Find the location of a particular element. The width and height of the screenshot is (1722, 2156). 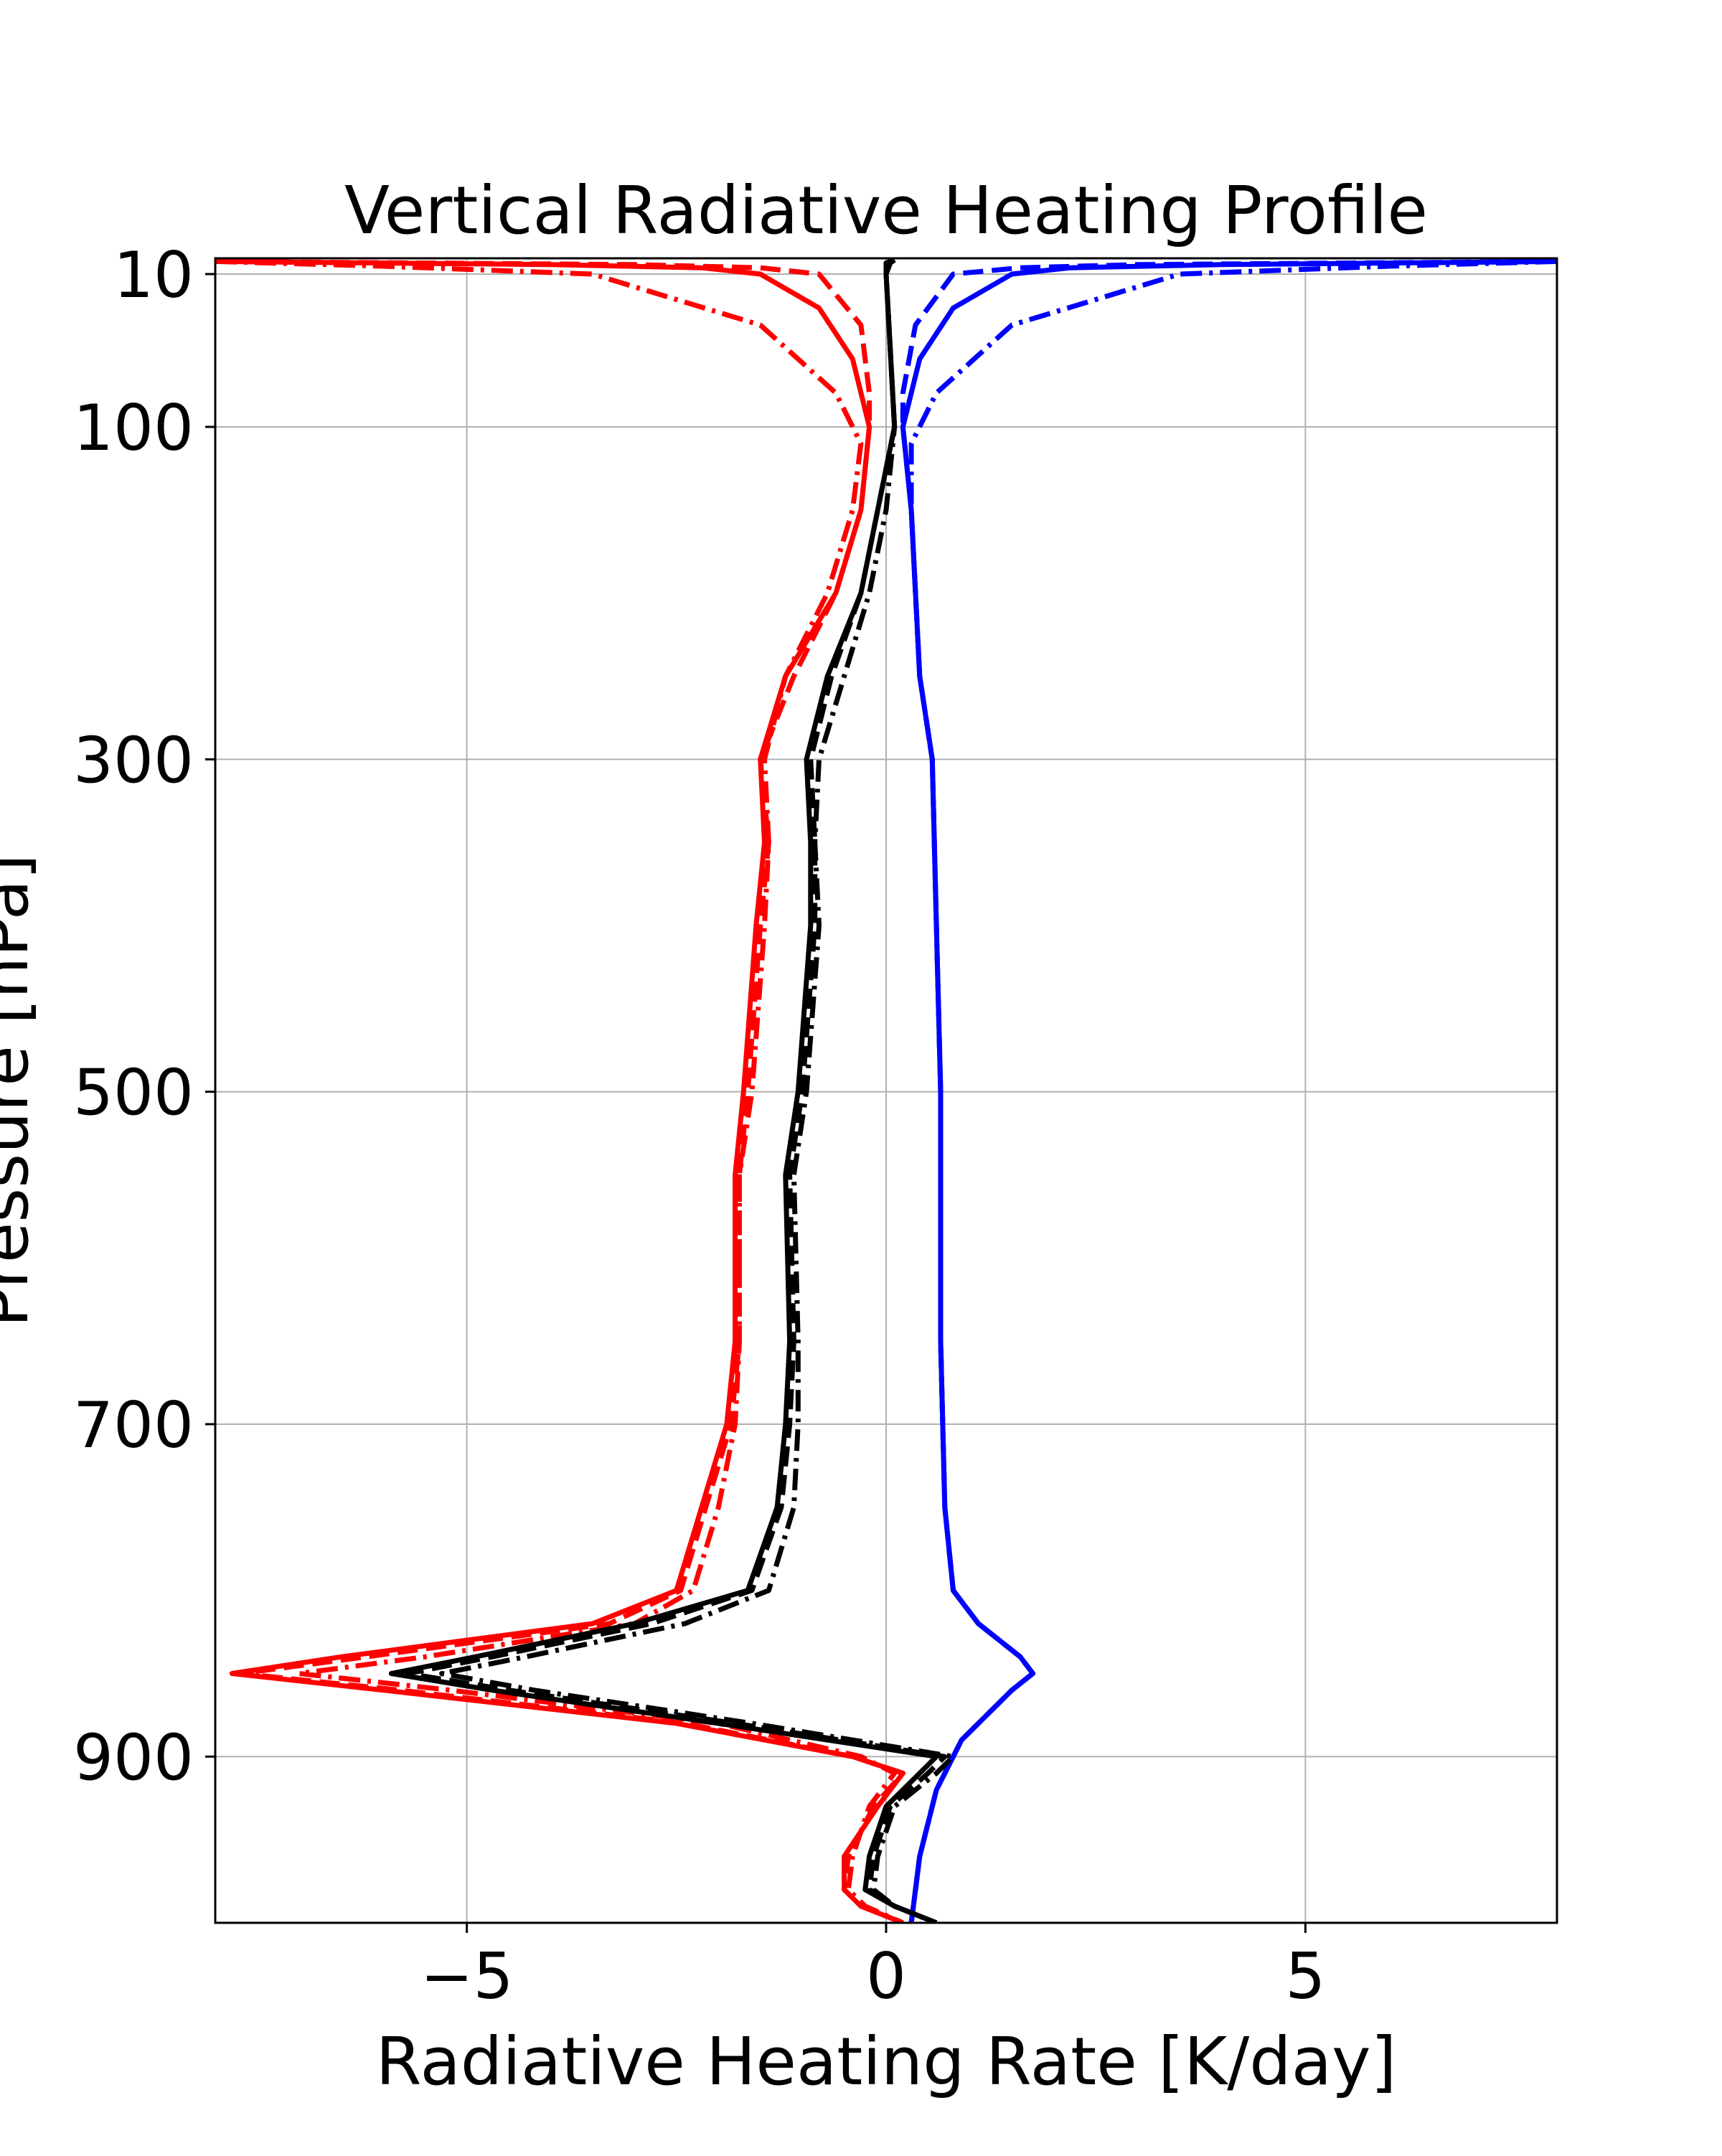

x-axis-label: Radiative Heating Rate [K/day] is located at coordinates (887, 2062).